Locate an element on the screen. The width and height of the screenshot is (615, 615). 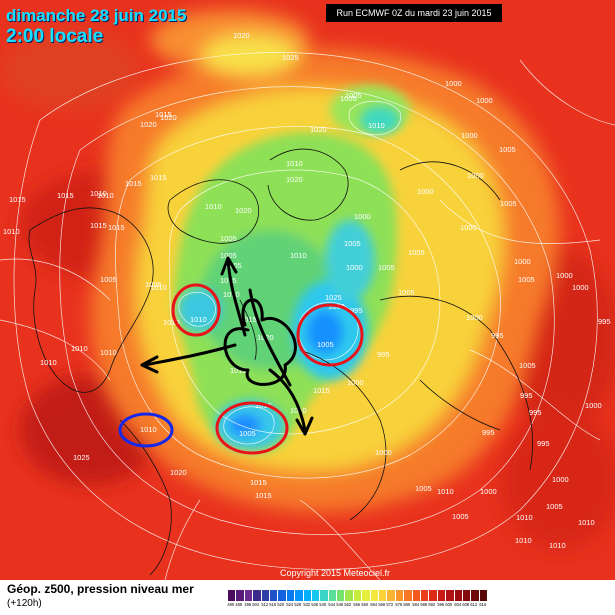
copyright: Copyright 2015 Meteociel.fr is located at coordinates (335, 573).